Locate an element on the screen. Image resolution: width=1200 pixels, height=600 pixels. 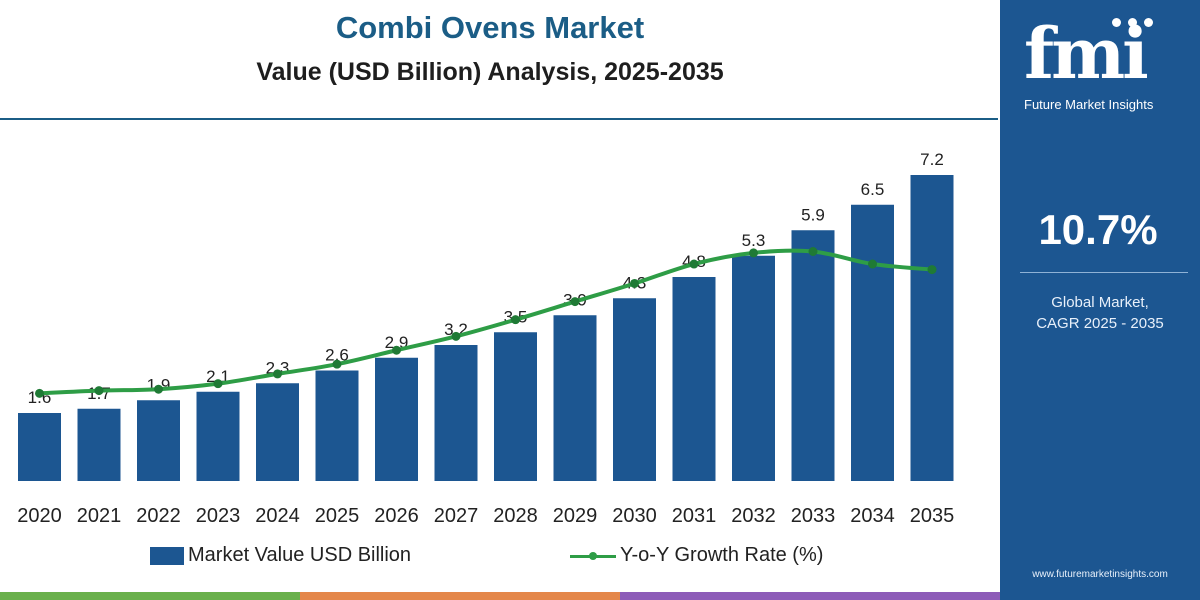
fmi-logo: fmi is located at coordinates (1112, 59).